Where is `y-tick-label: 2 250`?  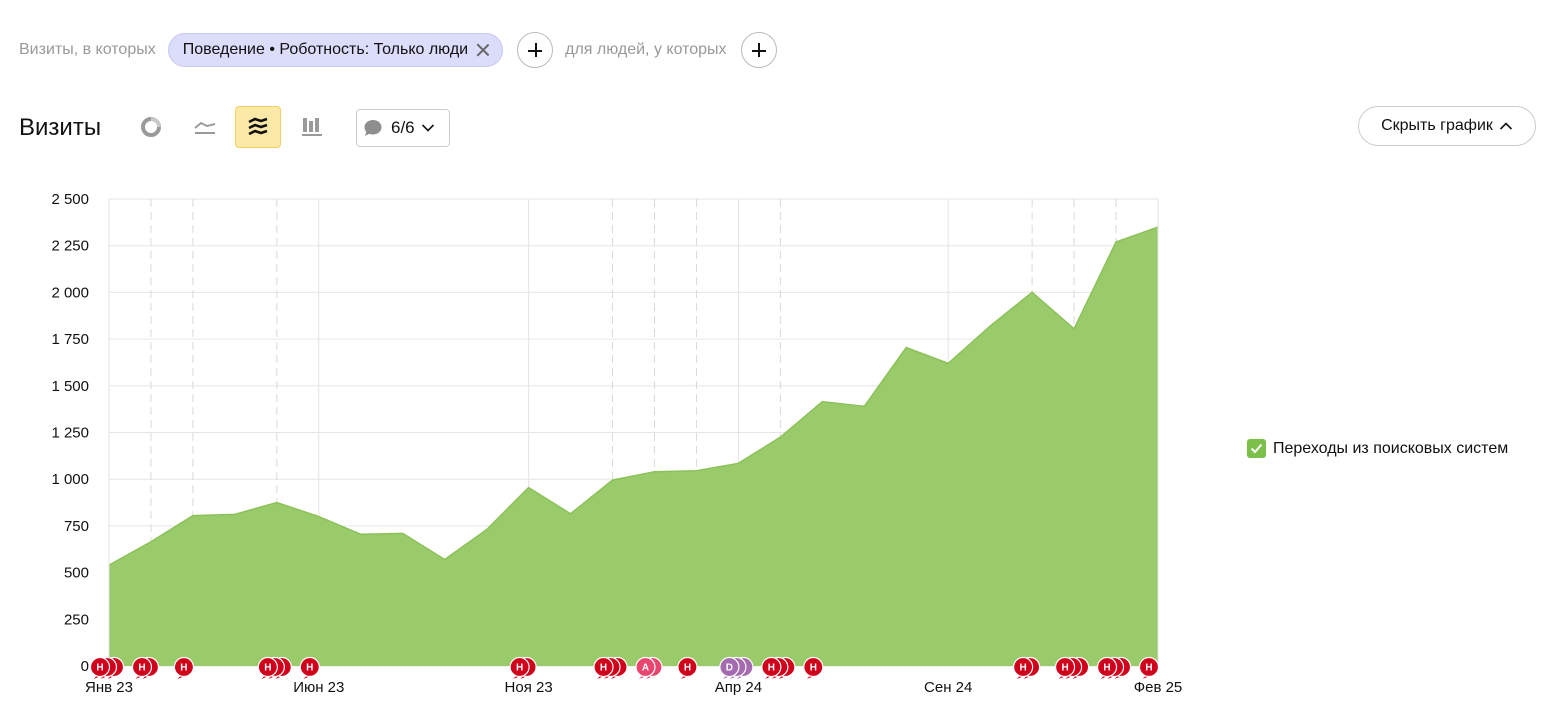
y-tick-label: 2 250 is located at coordinates (70, 246).